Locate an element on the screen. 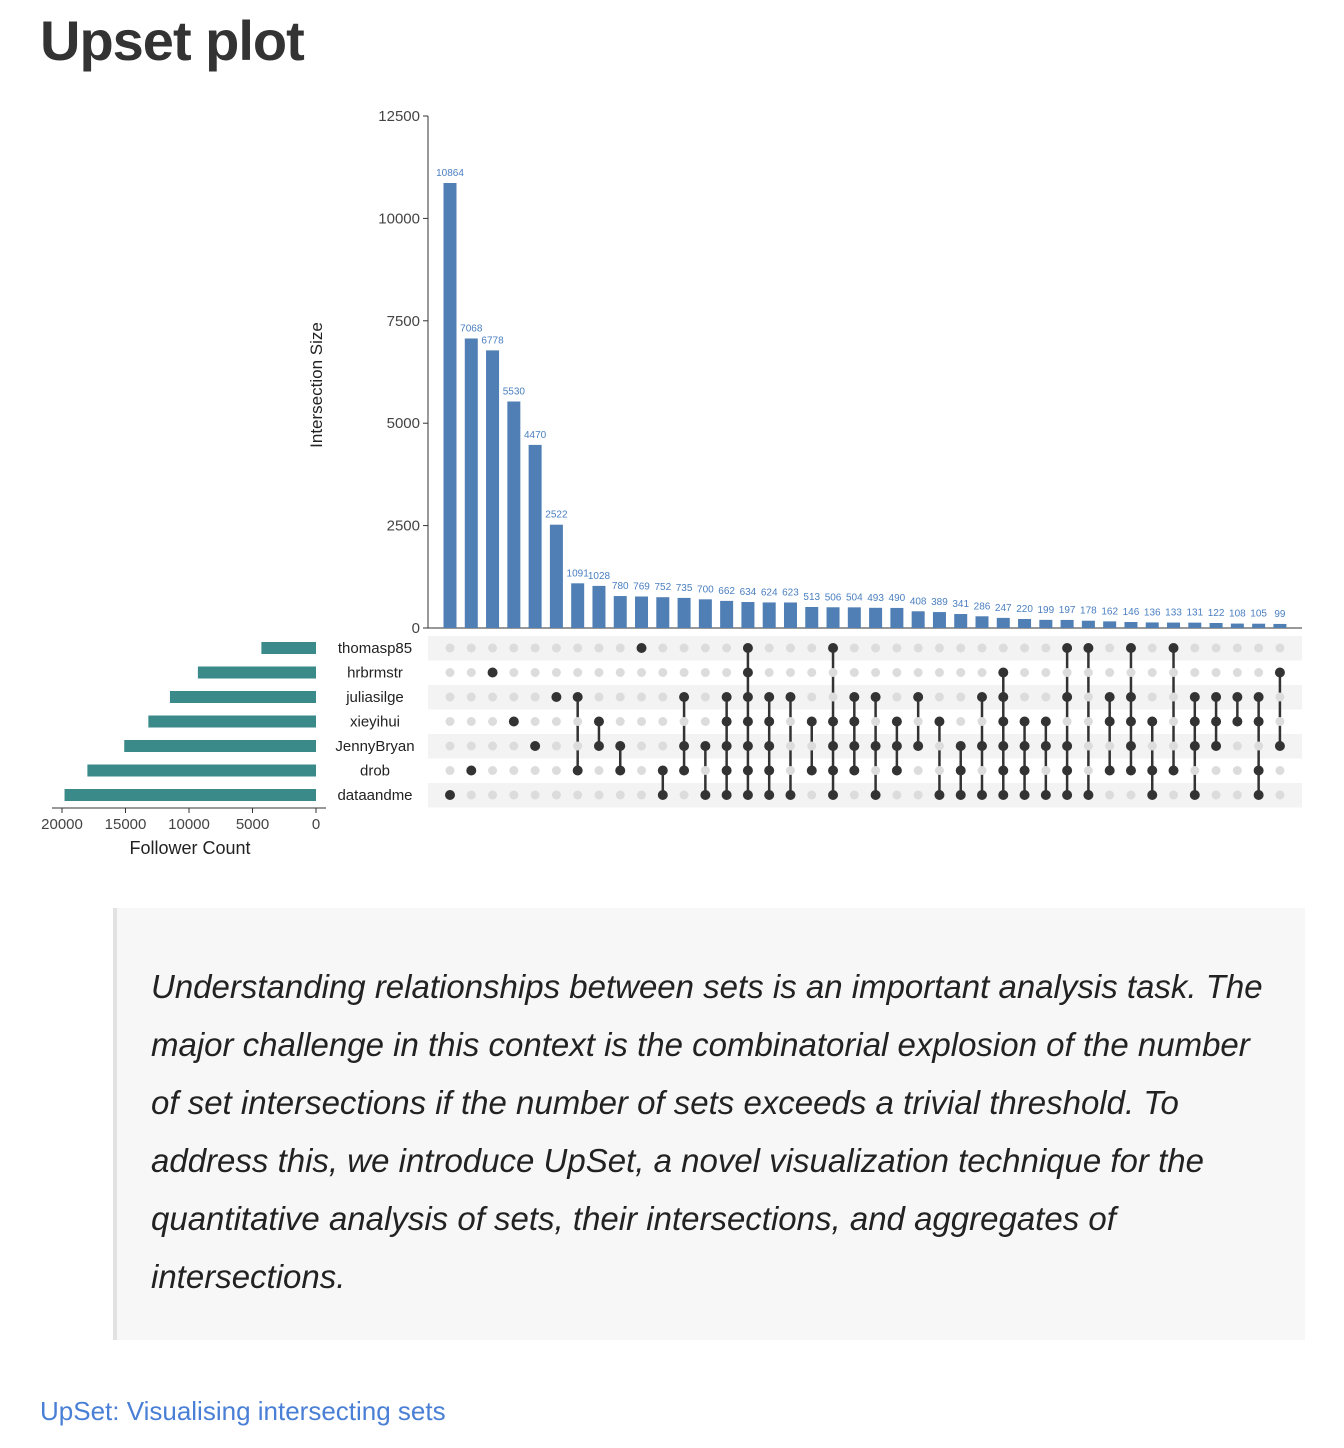  bar-value-label: 105 is located at coordinates (1258, 614).